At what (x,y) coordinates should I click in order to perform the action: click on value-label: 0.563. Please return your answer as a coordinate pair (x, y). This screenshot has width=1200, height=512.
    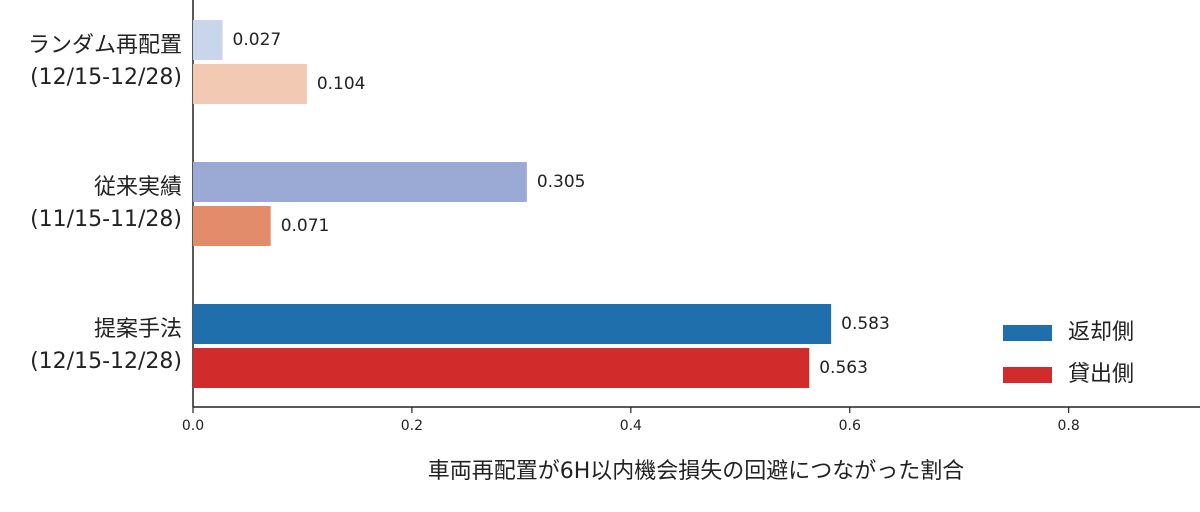
    Looking at the image, I should click on (843, 368).